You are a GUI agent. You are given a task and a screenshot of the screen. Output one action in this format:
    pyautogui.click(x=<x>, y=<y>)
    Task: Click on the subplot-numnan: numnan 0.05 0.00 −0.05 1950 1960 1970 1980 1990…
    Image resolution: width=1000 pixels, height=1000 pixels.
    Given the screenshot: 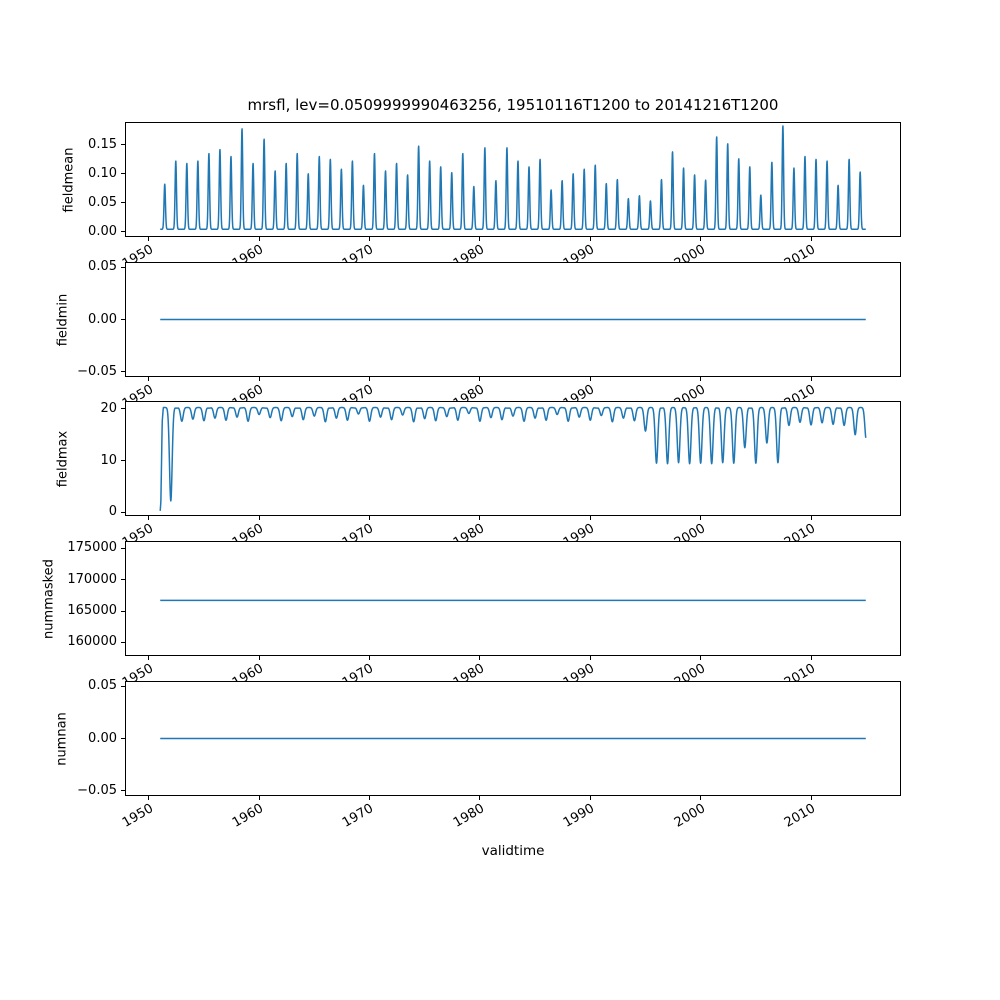 What is the action you would take?
    pyautogui.click(x=478, y=755)
    